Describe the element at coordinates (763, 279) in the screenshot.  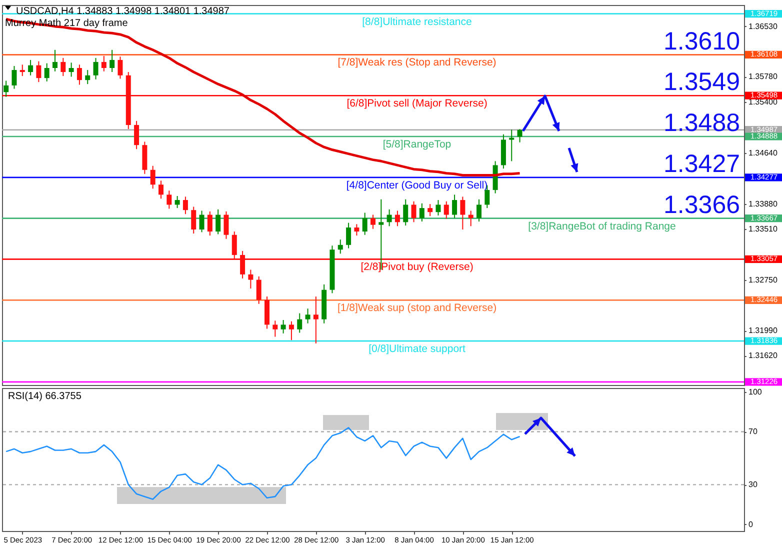
I see `y-tick-label: 1.32750` at that location.